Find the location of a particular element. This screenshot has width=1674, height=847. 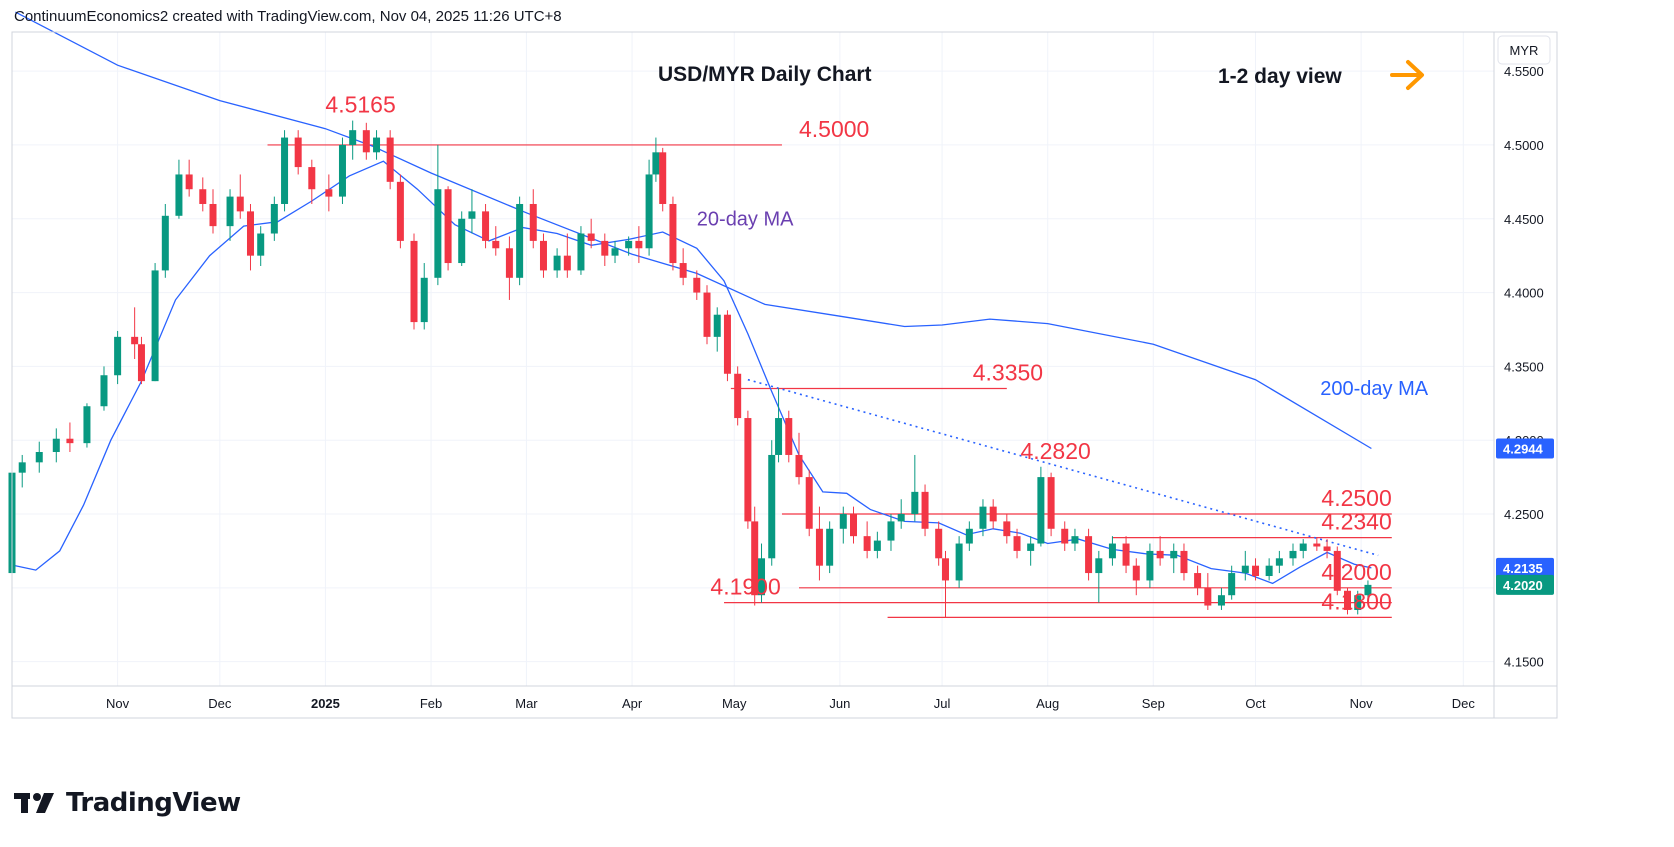

arrow-head is located at coordinates (1415, 75).